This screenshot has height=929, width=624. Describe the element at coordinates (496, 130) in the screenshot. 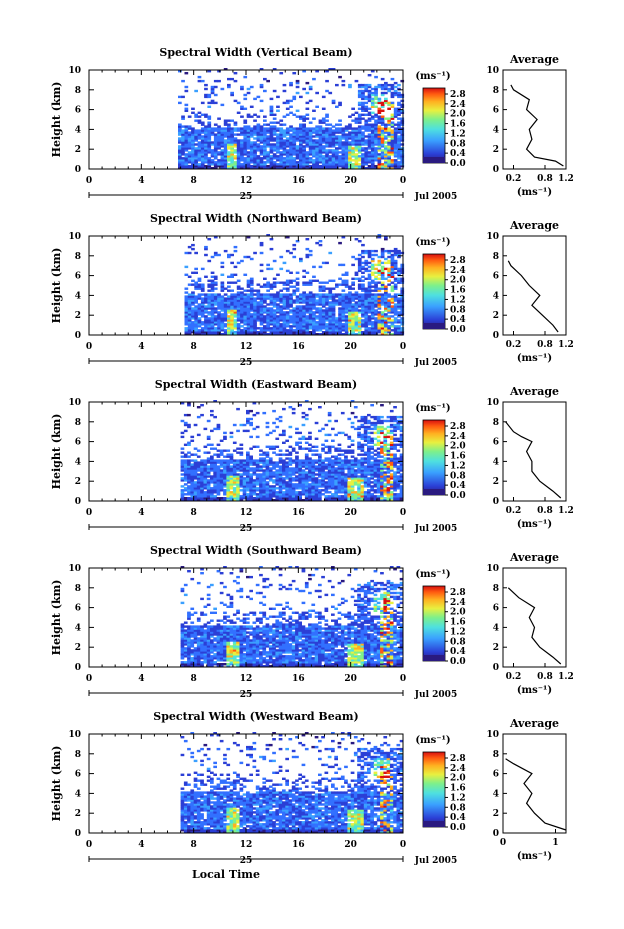

I see `avg-y-tick-label: 4` at that location.